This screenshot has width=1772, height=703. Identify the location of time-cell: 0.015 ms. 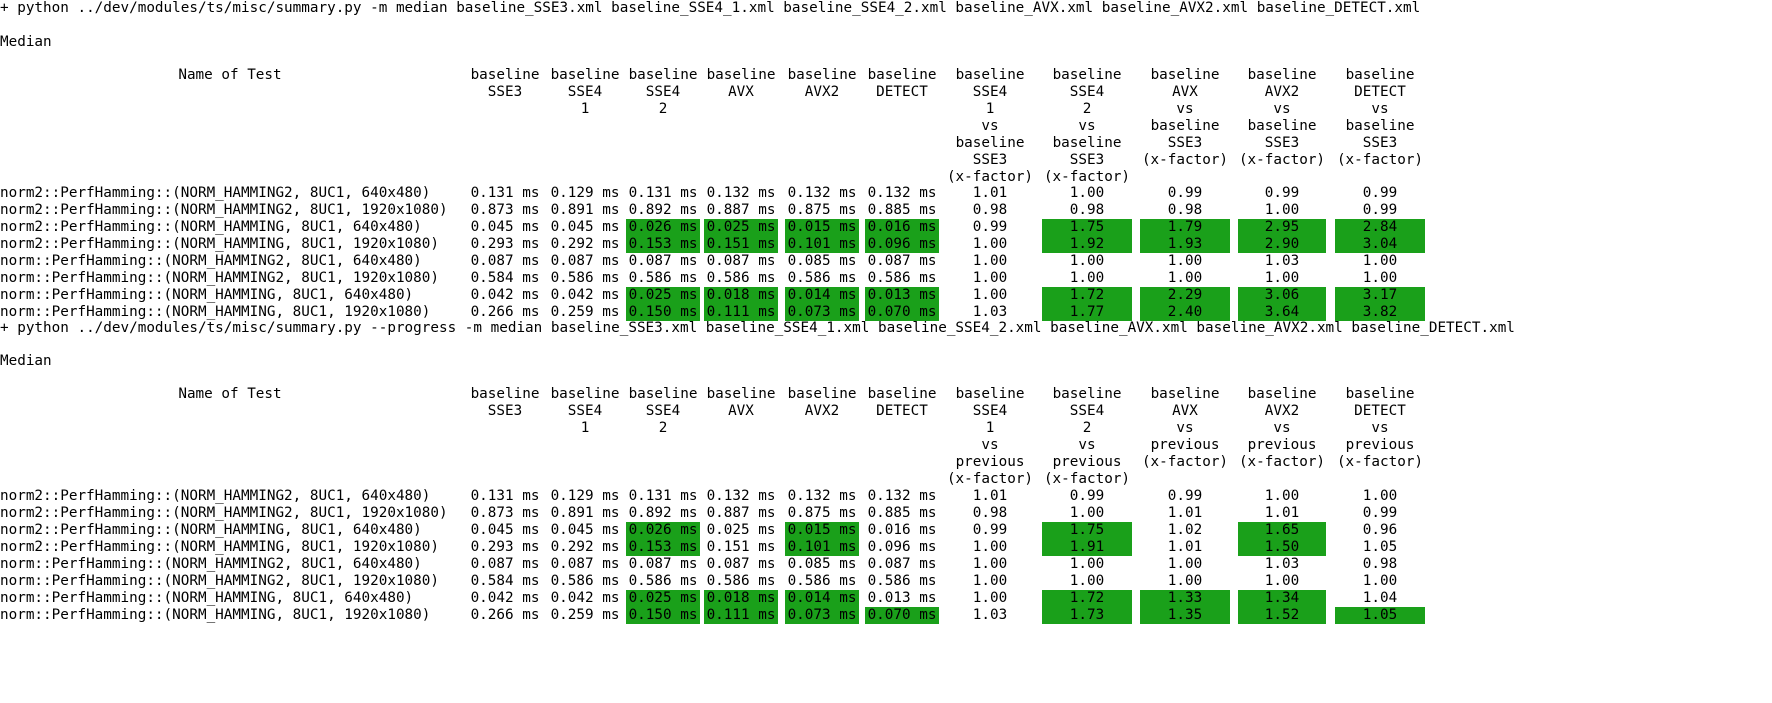
(822, 227).